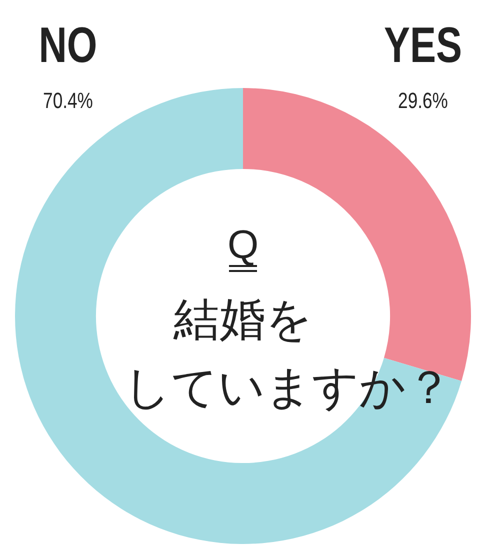 This screenshot has width=491, height=549. Describe the element at coordinates (288, 387) in the screenshot. I see `annotation: していますか？` at that location.